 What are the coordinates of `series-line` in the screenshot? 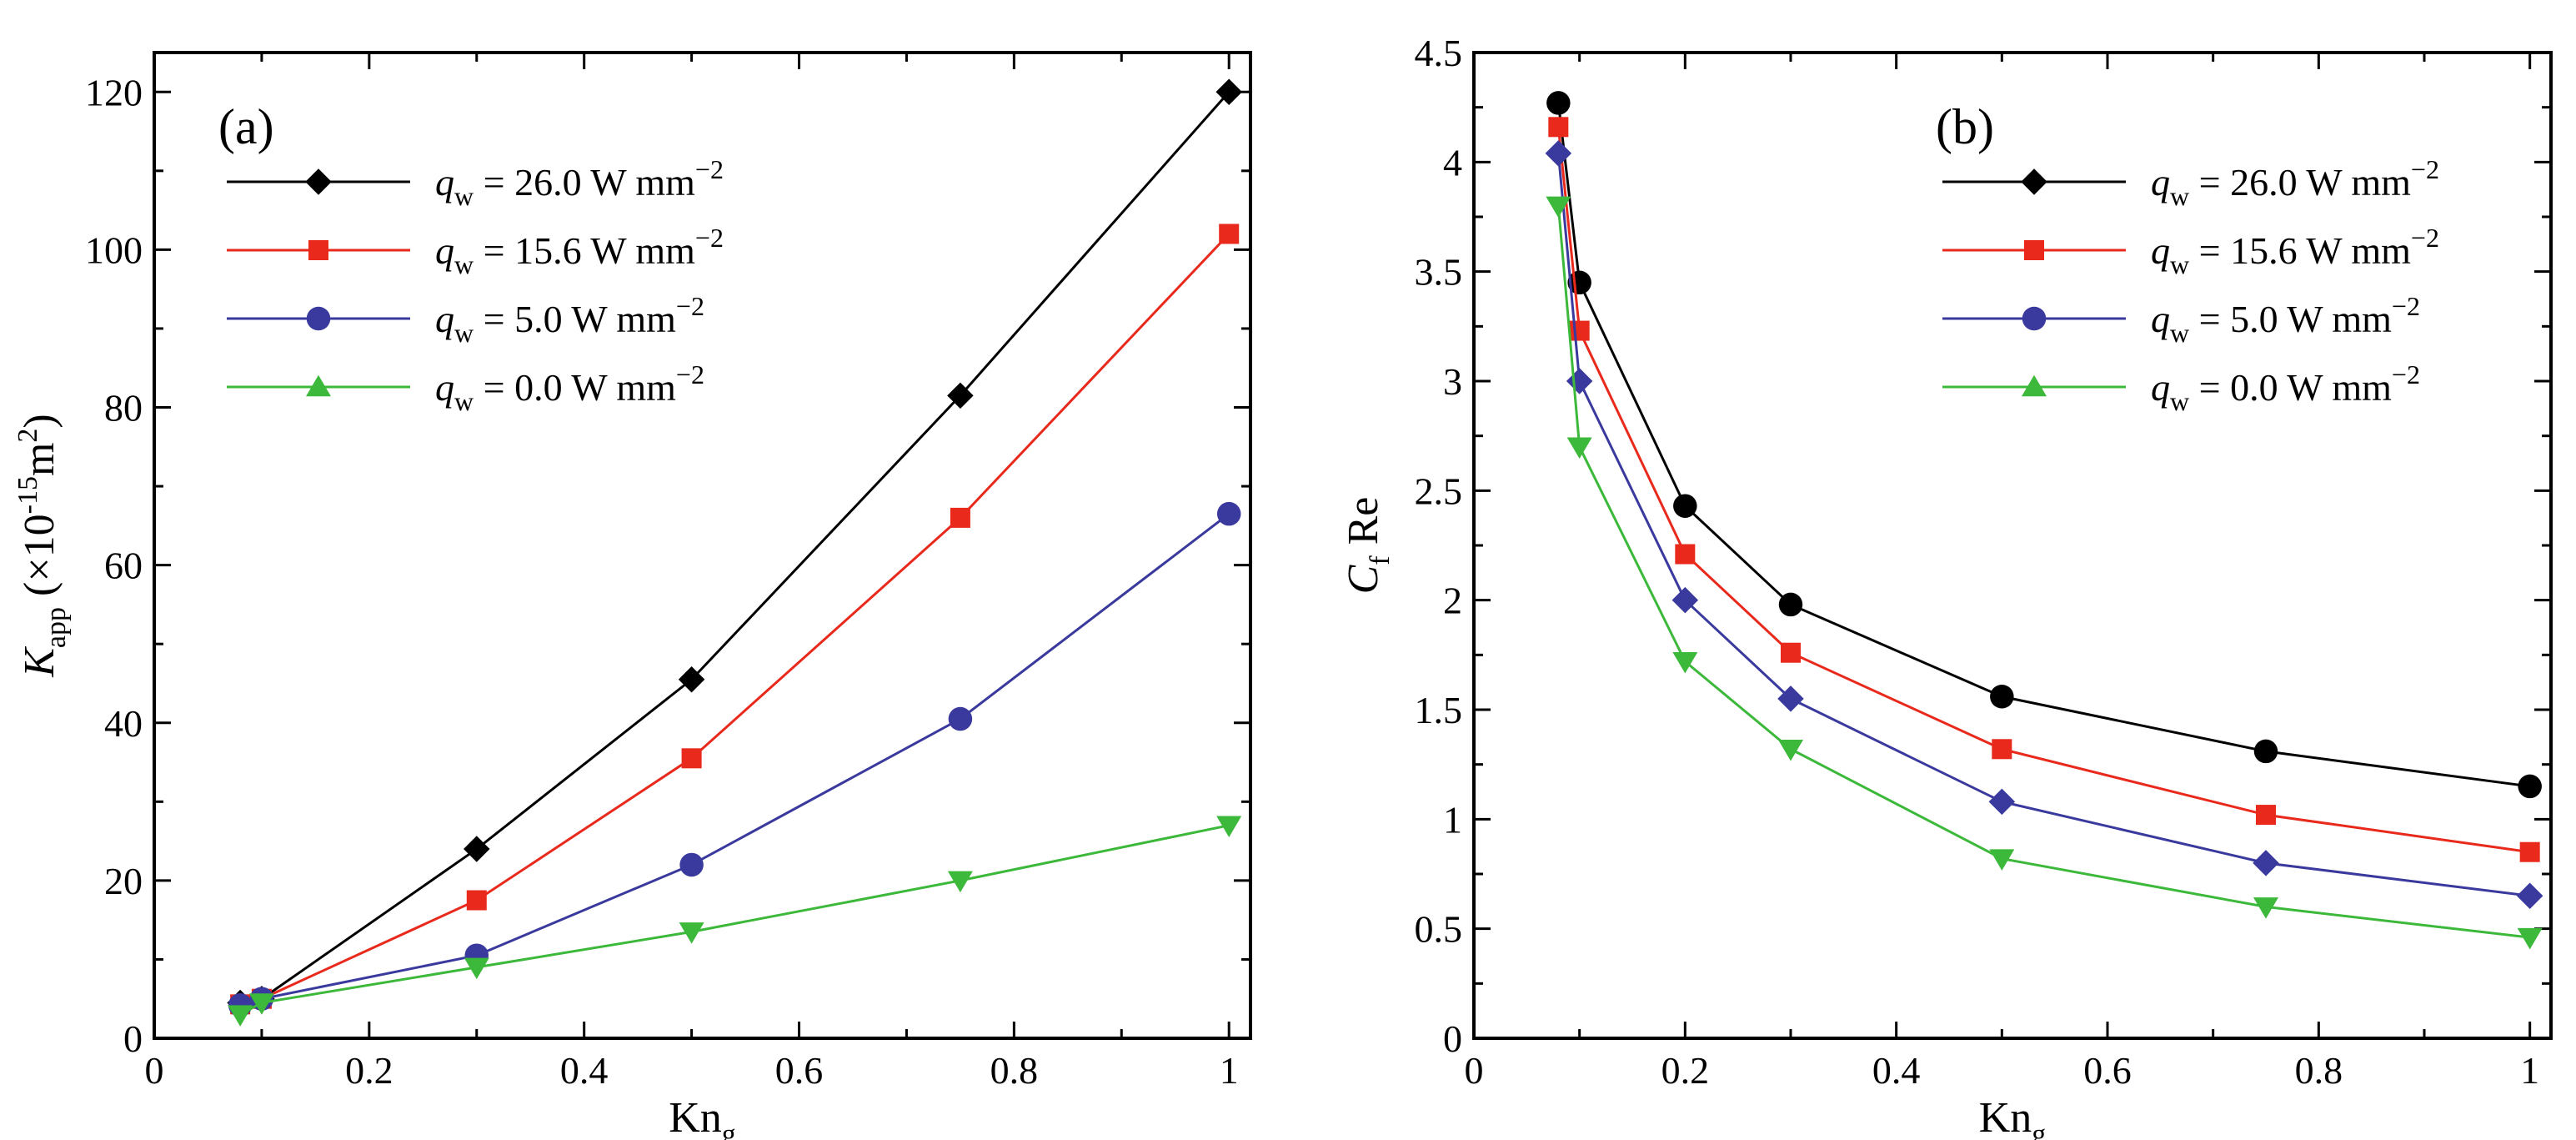 It's located at (734, 920).